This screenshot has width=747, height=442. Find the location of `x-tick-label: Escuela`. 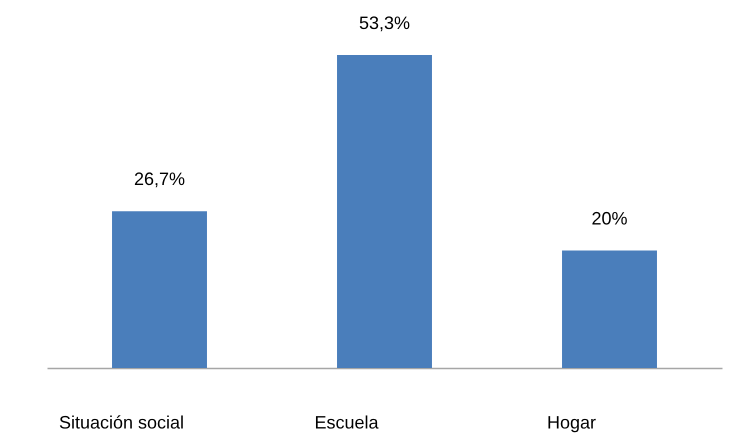

x-tick-label: Escuela is located at coordinates (347, 422).